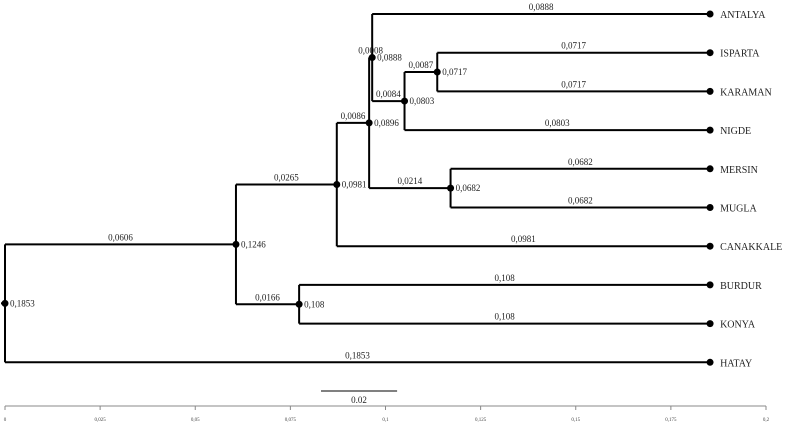 Image resolution: width=800 pixels, height=427 pixels. What do you see at coordinates (386, 123) in the screenshot?
I see `node-label: 0,0896` at bounding box center [386, 123].